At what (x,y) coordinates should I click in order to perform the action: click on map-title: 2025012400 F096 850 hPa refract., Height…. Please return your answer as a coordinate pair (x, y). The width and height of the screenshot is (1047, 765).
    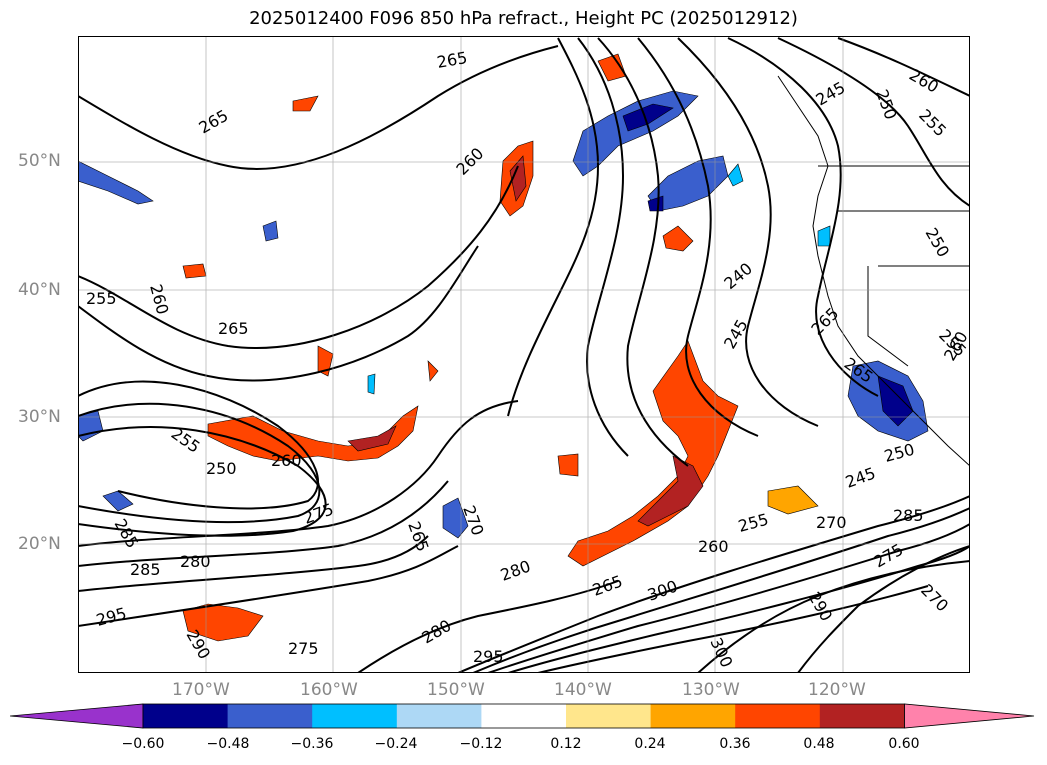
    Looking at the image, I should click on (523, 18).